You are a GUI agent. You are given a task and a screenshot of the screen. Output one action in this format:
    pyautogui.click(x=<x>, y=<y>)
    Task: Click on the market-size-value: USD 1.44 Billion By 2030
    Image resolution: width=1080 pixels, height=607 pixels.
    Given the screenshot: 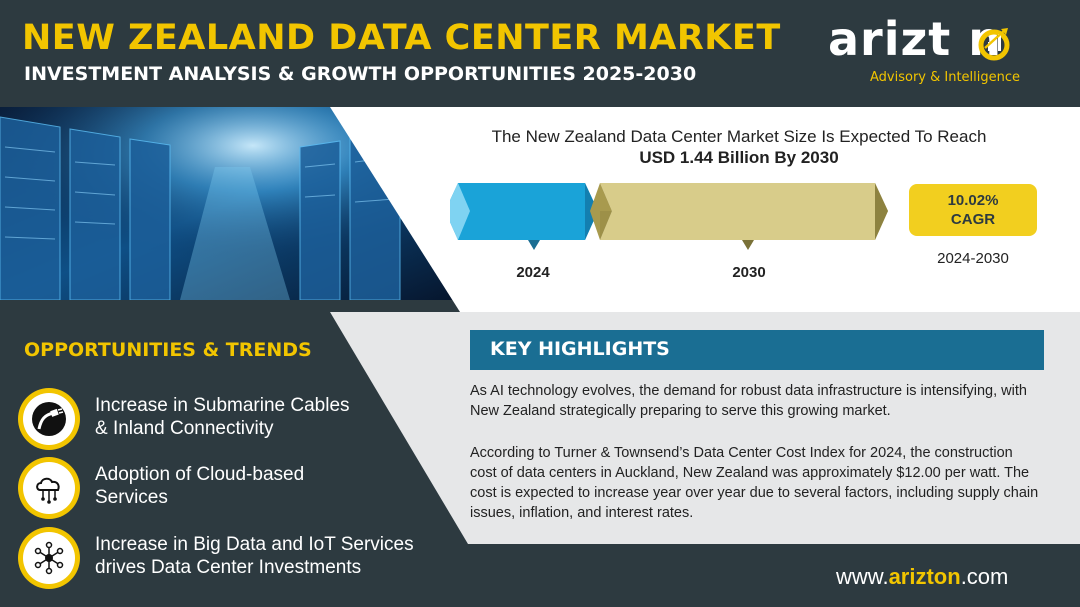 What is the action you would take?
    pyautogui.click(x=739, y=157)
    